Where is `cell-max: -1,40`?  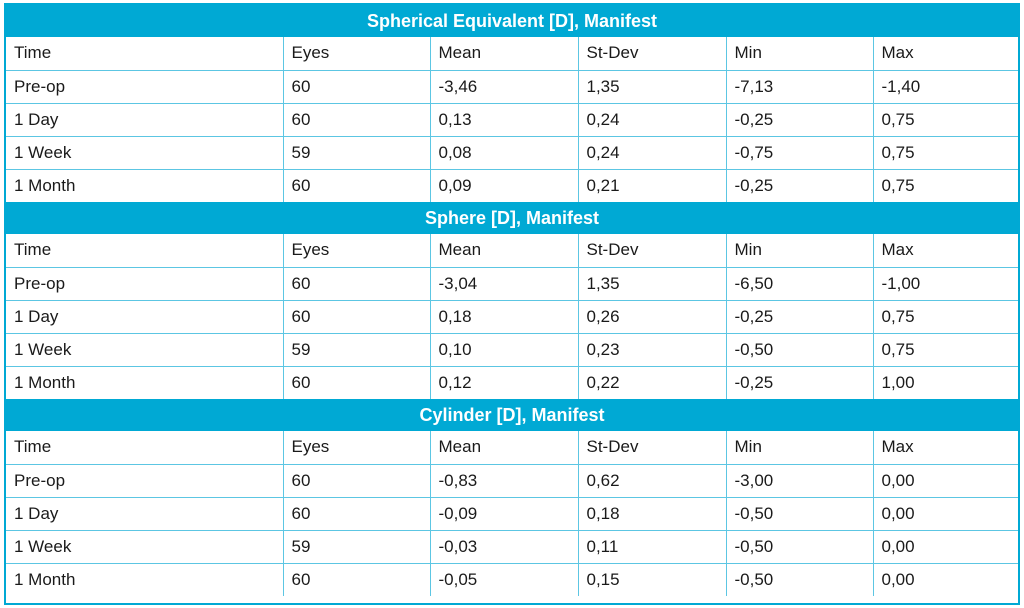
cell-max: -1,40 is located at coordinates (945, 87).